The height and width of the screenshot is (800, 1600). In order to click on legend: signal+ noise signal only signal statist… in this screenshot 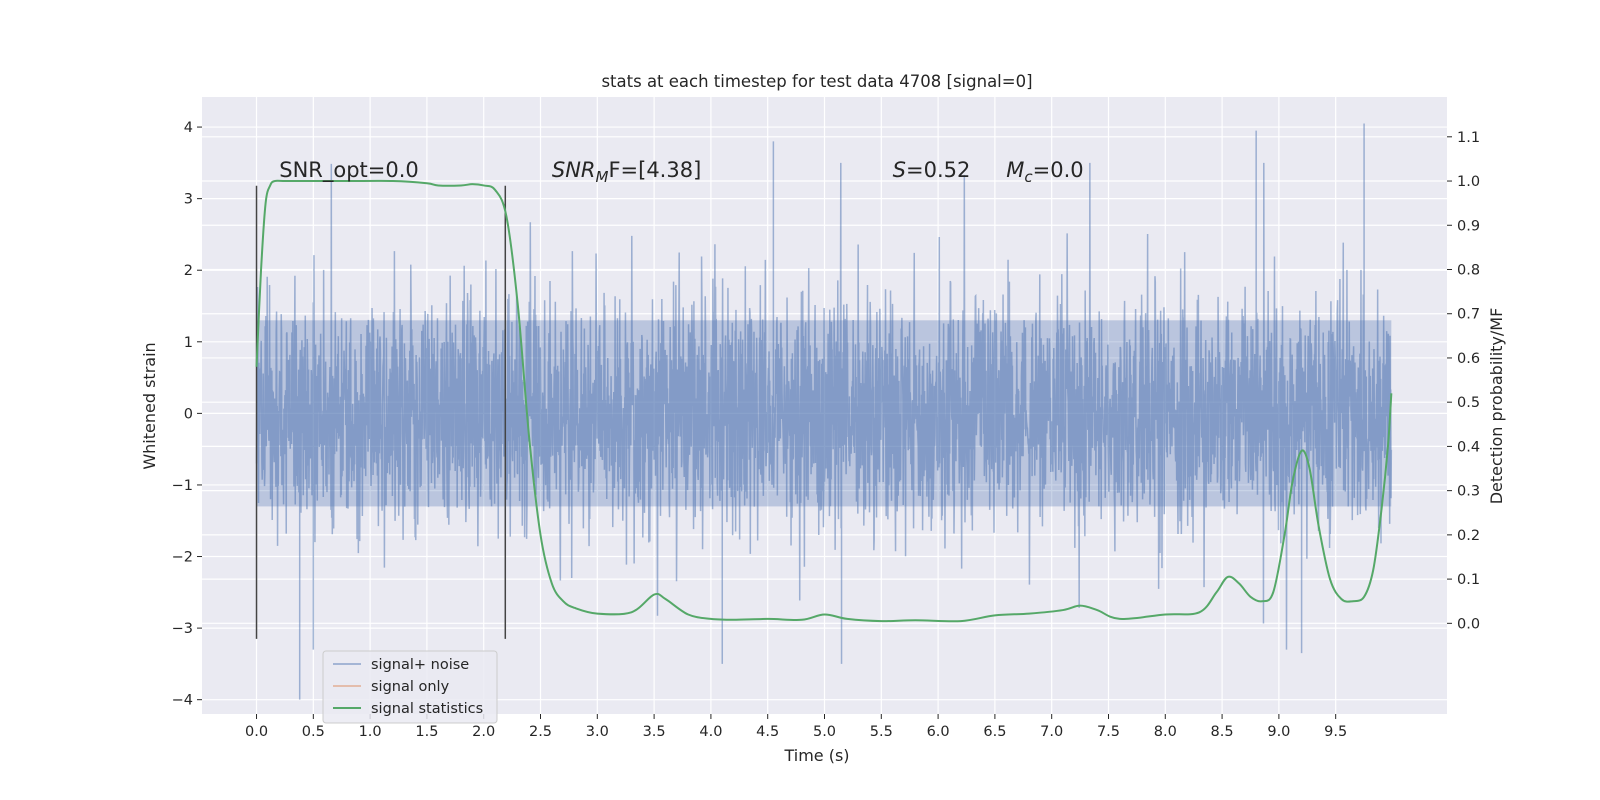, I will do `click(410, 687)`.